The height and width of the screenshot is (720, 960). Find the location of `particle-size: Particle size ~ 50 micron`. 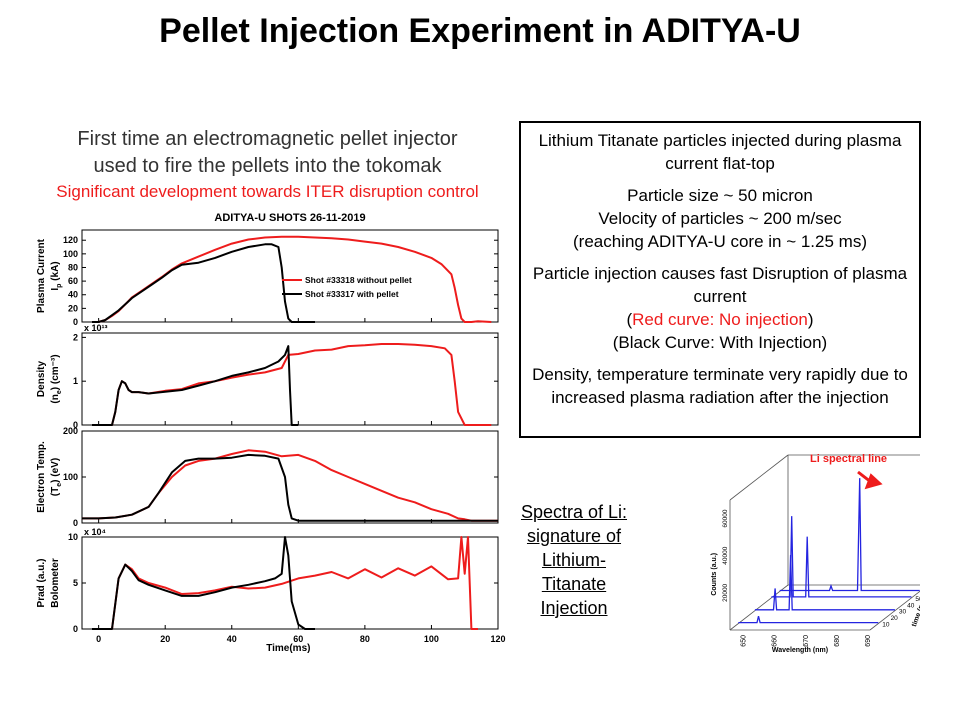

particle-size: Particle size ~ 50 micron is located at coordinates (720, 195).